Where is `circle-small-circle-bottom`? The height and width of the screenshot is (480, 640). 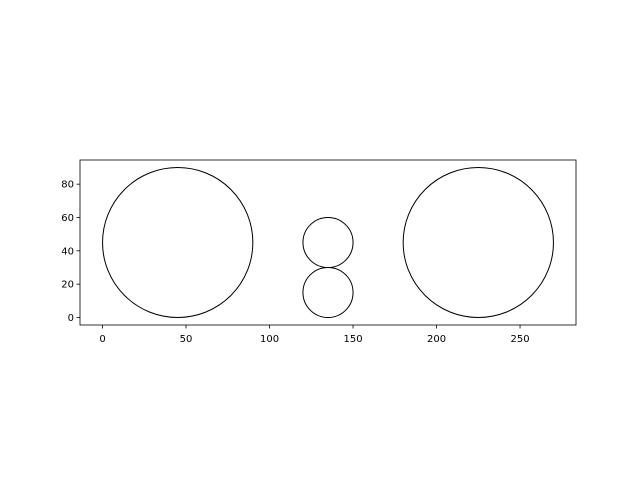
circle-small-circle-bottom is located at coordinates (328, 292).